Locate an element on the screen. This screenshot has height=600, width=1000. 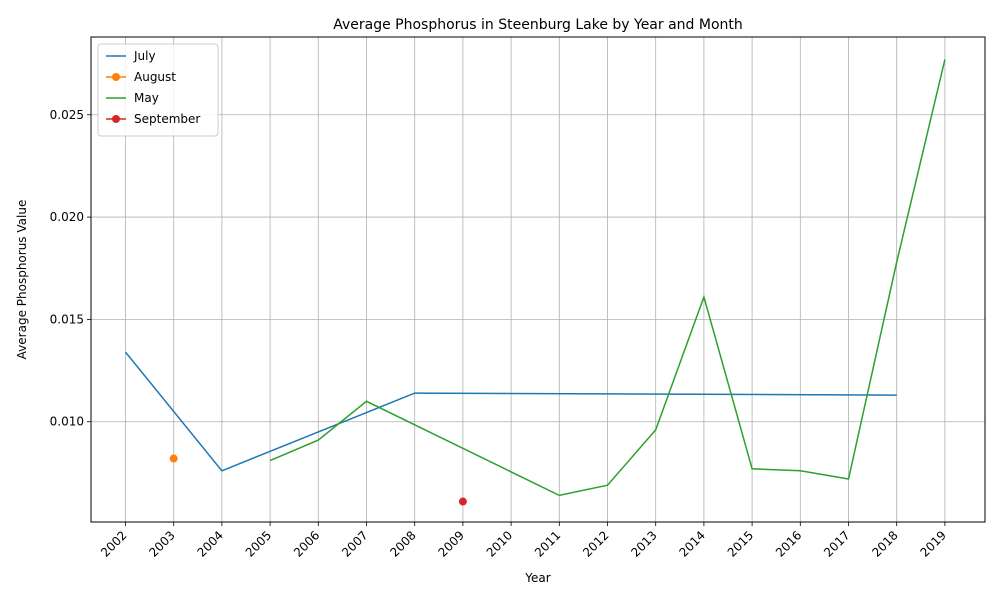
y-tick-label: 0.025 is located at coordinates (67, 115).